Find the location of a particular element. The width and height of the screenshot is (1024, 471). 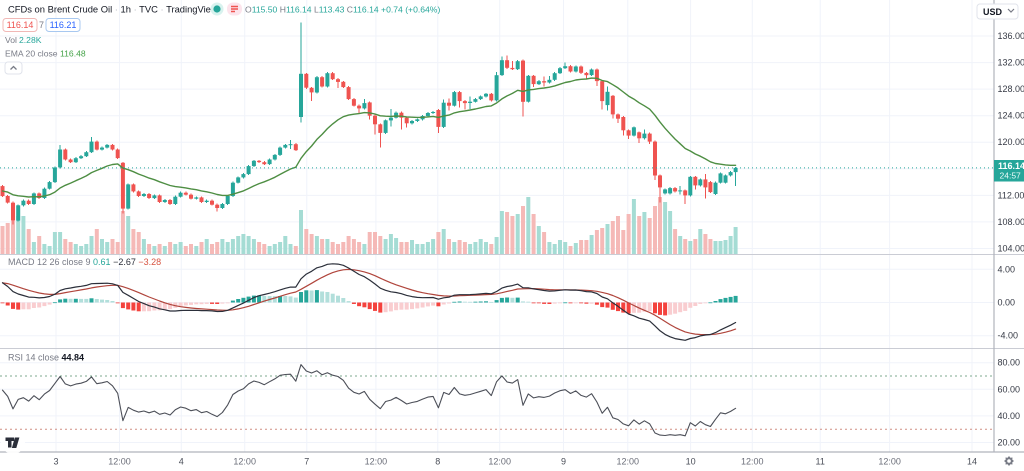

svg-text: USD is located at coordinates (993, 12).